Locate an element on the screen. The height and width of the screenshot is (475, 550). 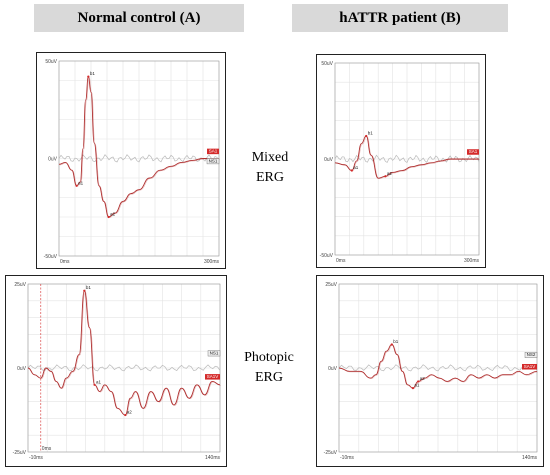
row-label-photopic-line1: Photopic is located at coordinates (269, 357).